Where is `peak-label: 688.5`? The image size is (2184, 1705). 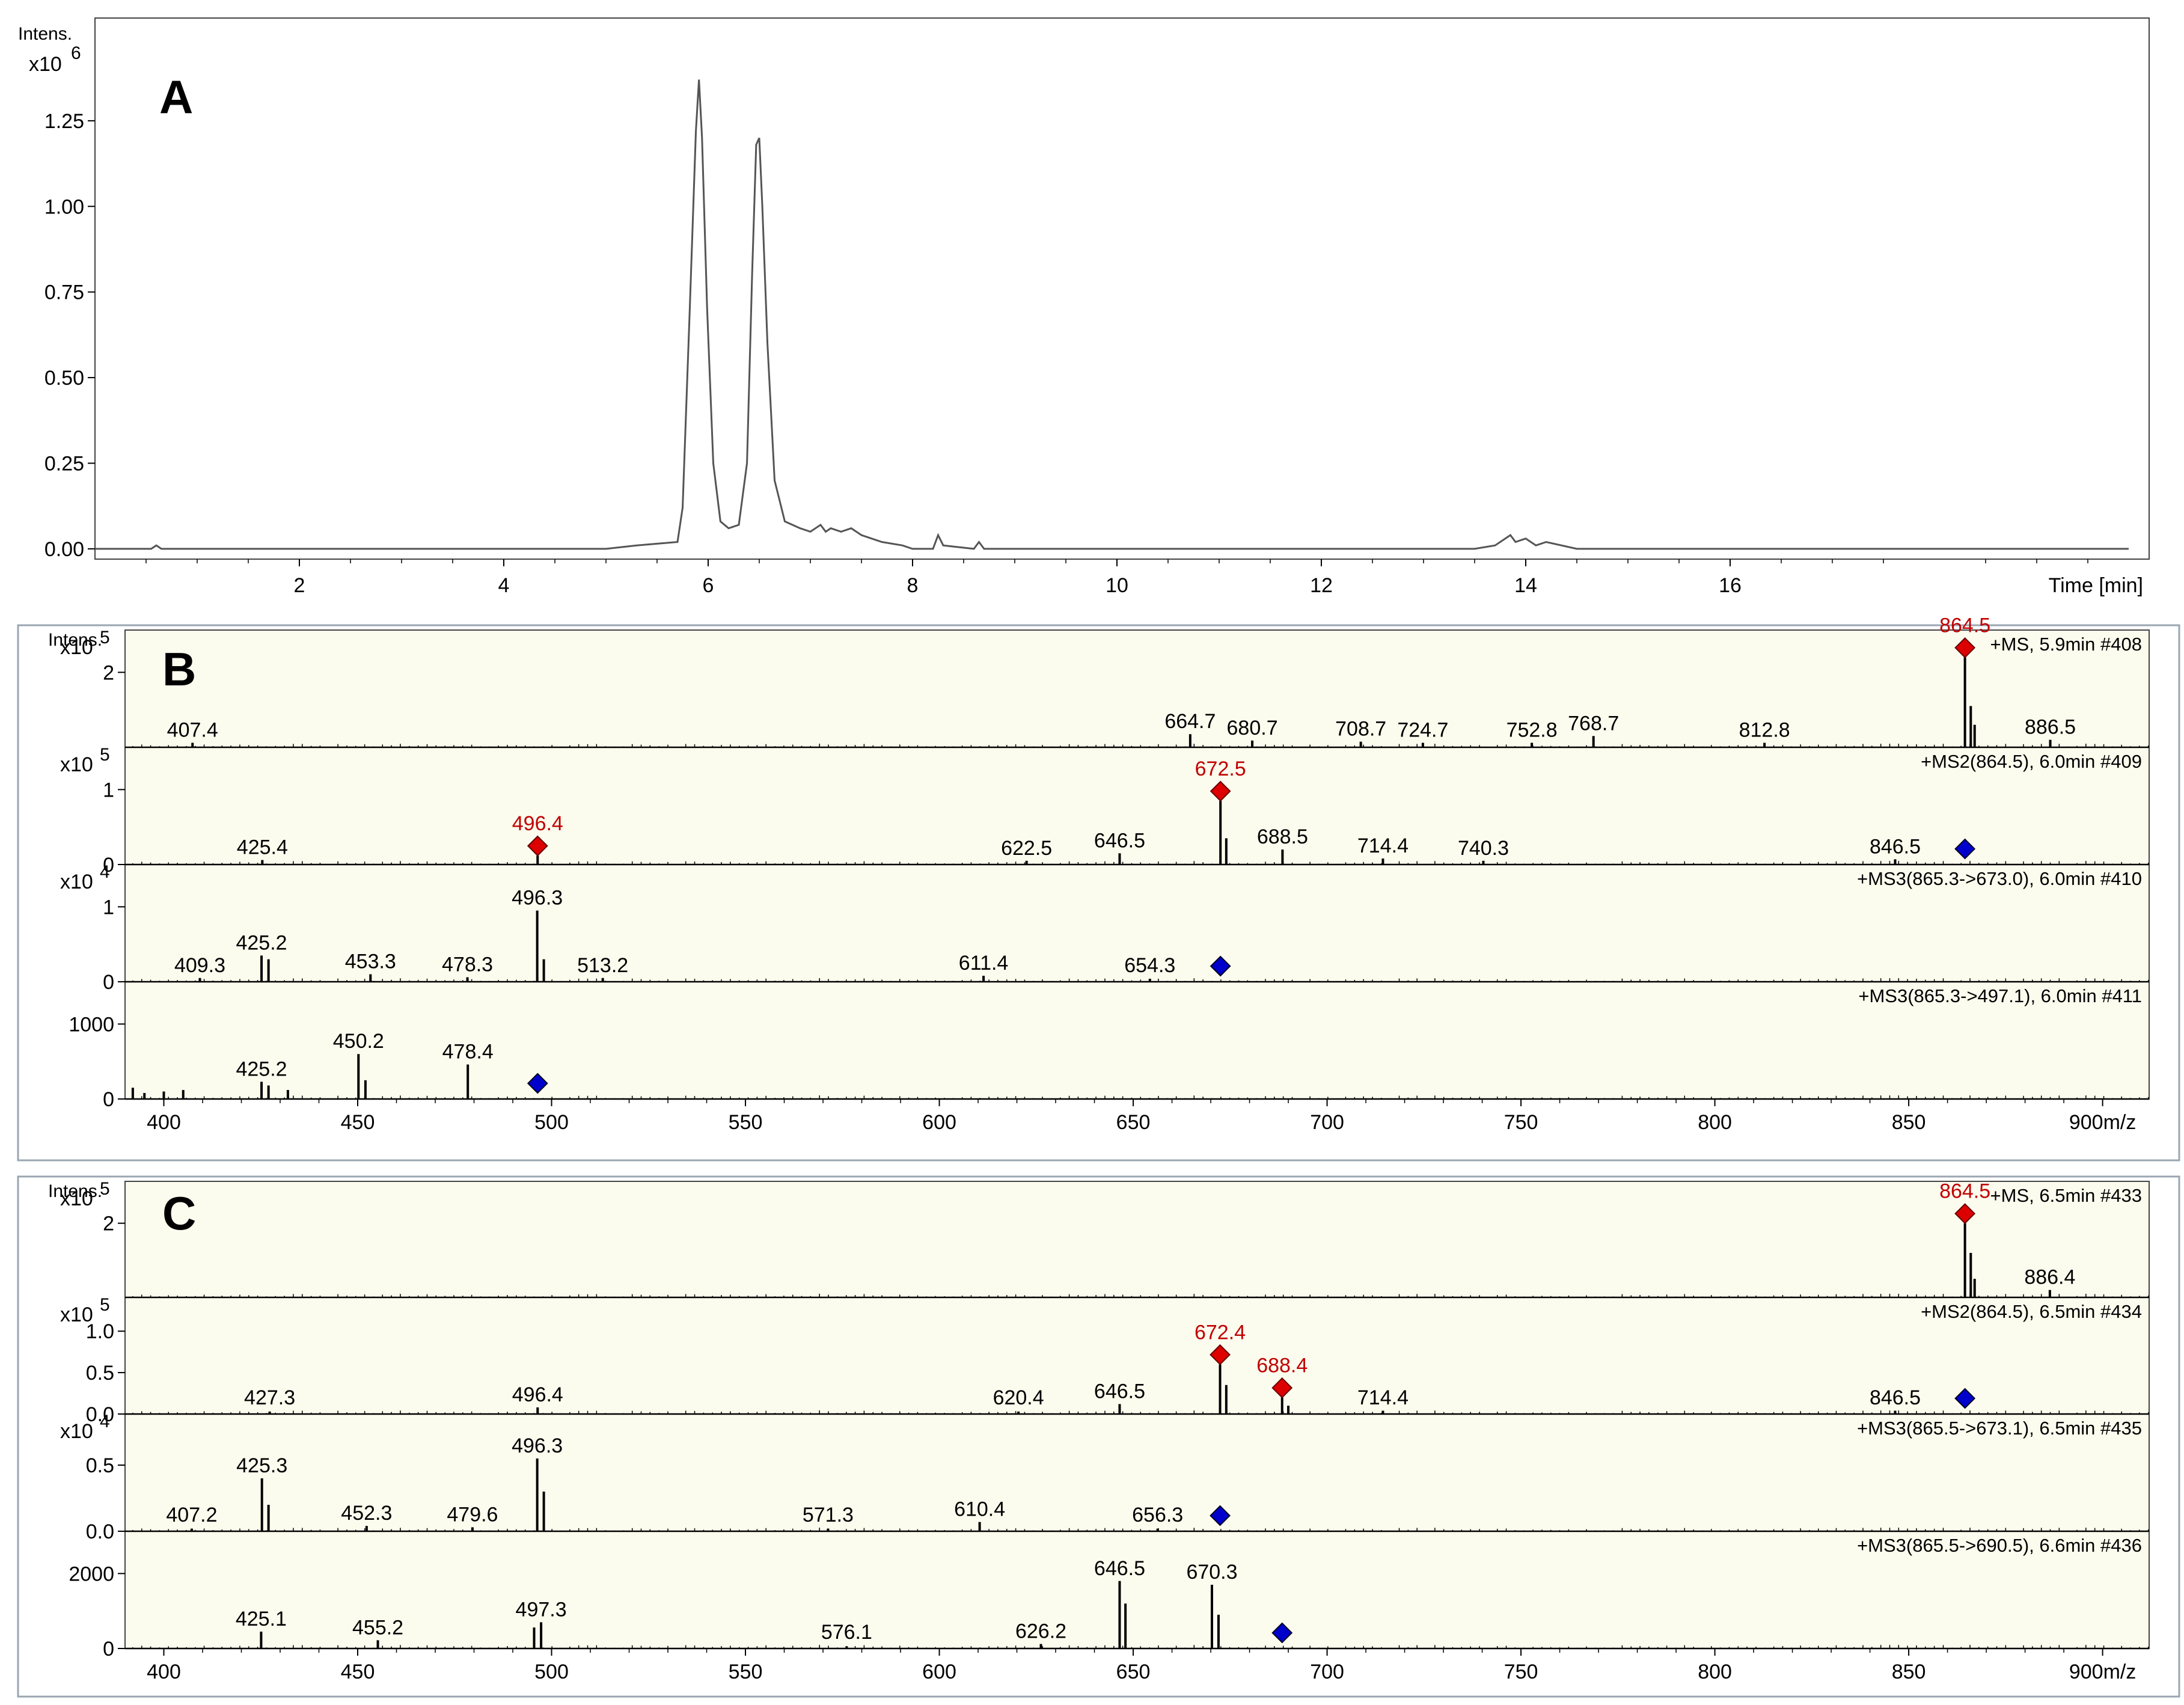
peak-label: 688.5 is located at coordinates (1283, 837).